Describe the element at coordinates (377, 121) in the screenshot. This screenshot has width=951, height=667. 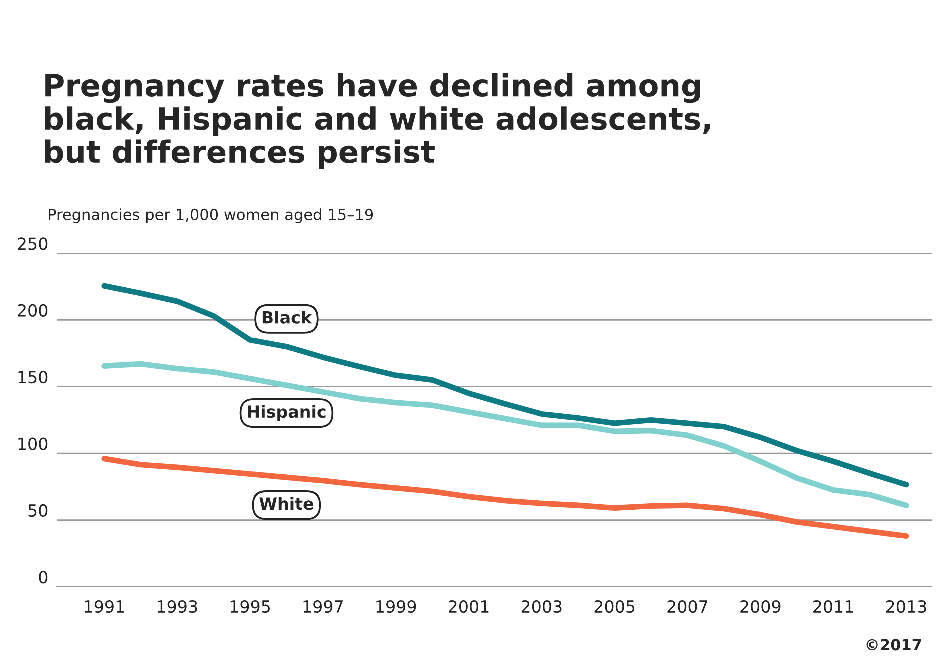
I see `chart-title: Pregnancy rates have declined among black, Hispanic and white adolescents, but differences persist` at that location.